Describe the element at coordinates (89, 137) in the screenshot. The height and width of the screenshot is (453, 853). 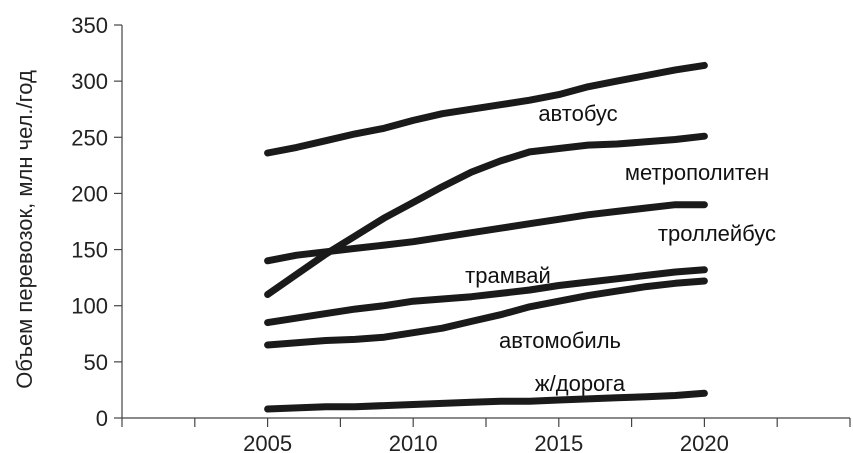
I see `y-tick-label: 250` at that location.